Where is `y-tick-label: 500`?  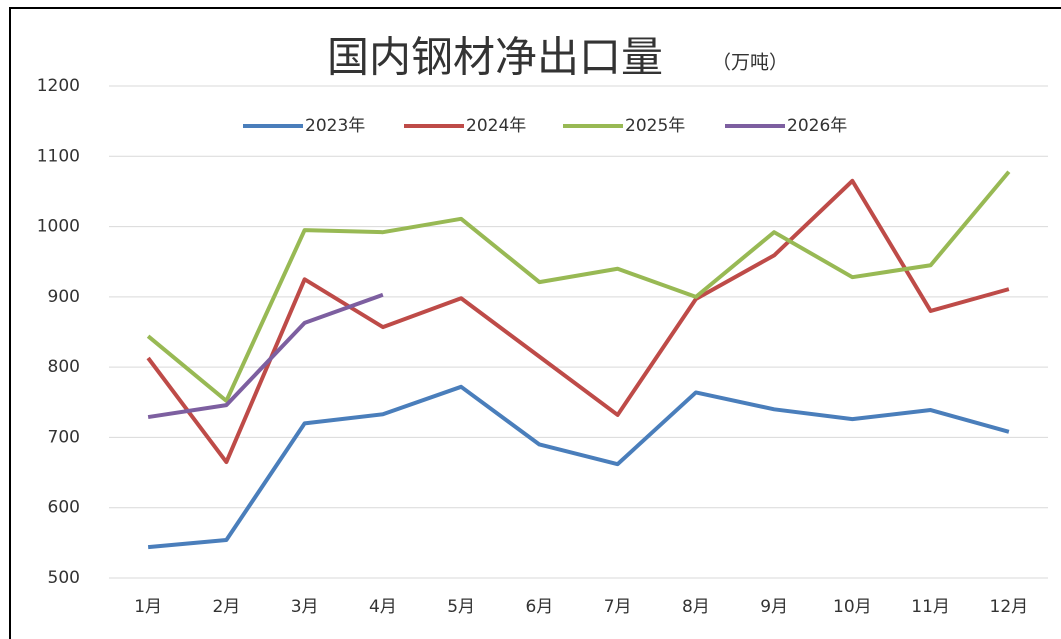 y-tick-label: 500 is located at coordinates (64, 578).